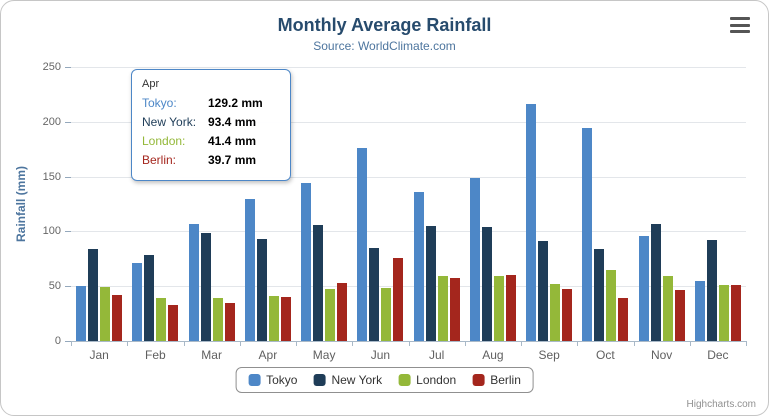  I want to click on column-new-york-jul, so click(430, 283).